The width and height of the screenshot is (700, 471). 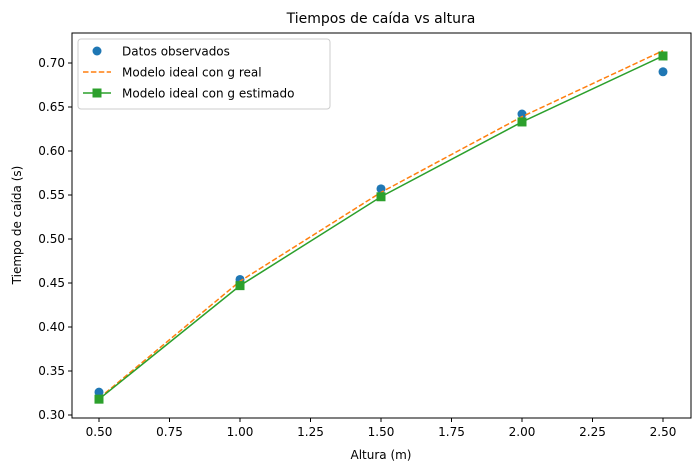 What do you see at coordinates (51, 415) in the screenshot?
I see `y-tick-label: 0.30` at bounding box center [51, 415].